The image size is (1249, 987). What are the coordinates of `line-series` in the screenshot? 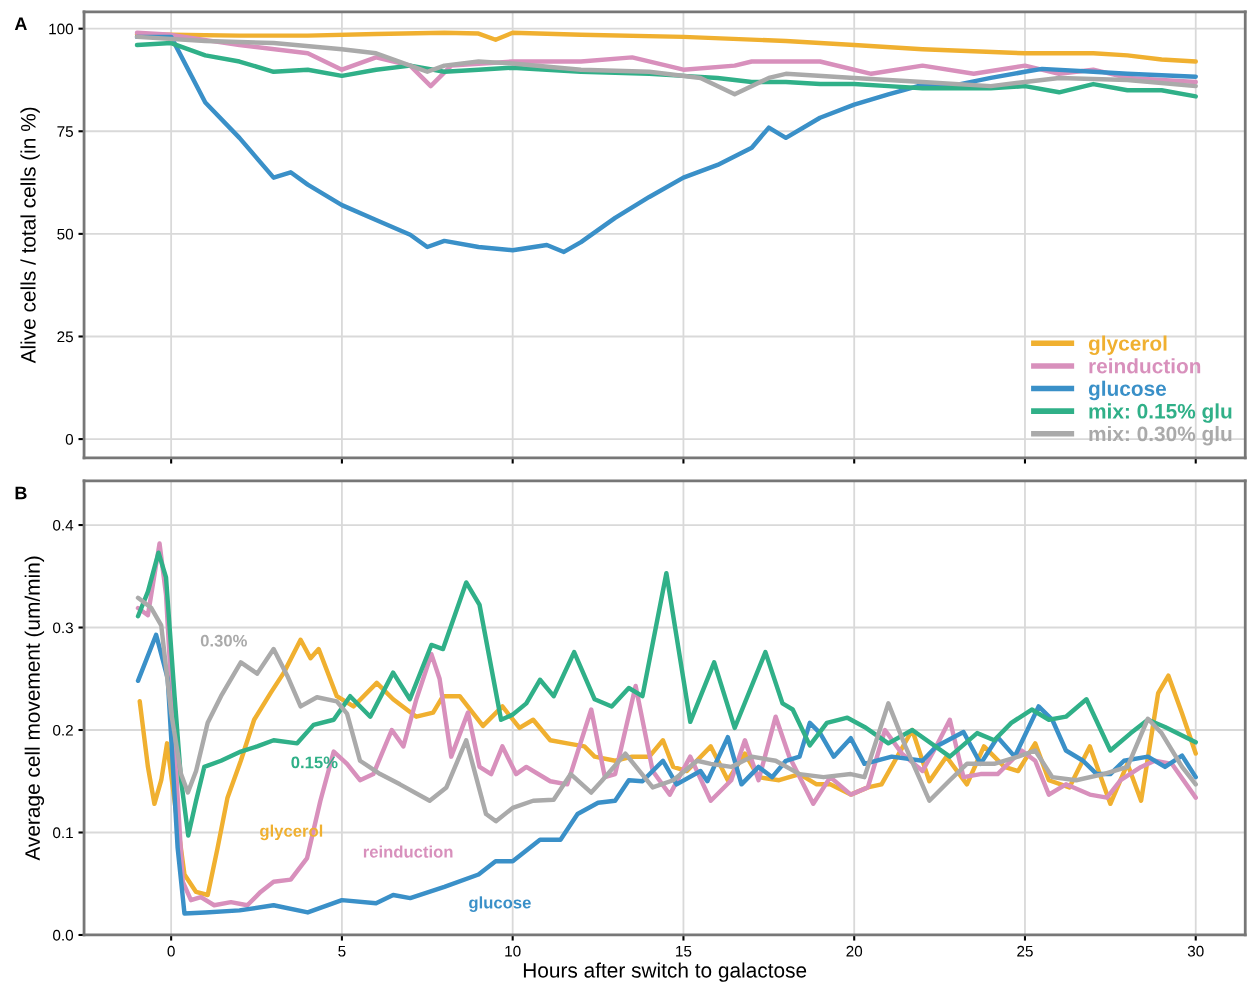 It's located at (666, 47).